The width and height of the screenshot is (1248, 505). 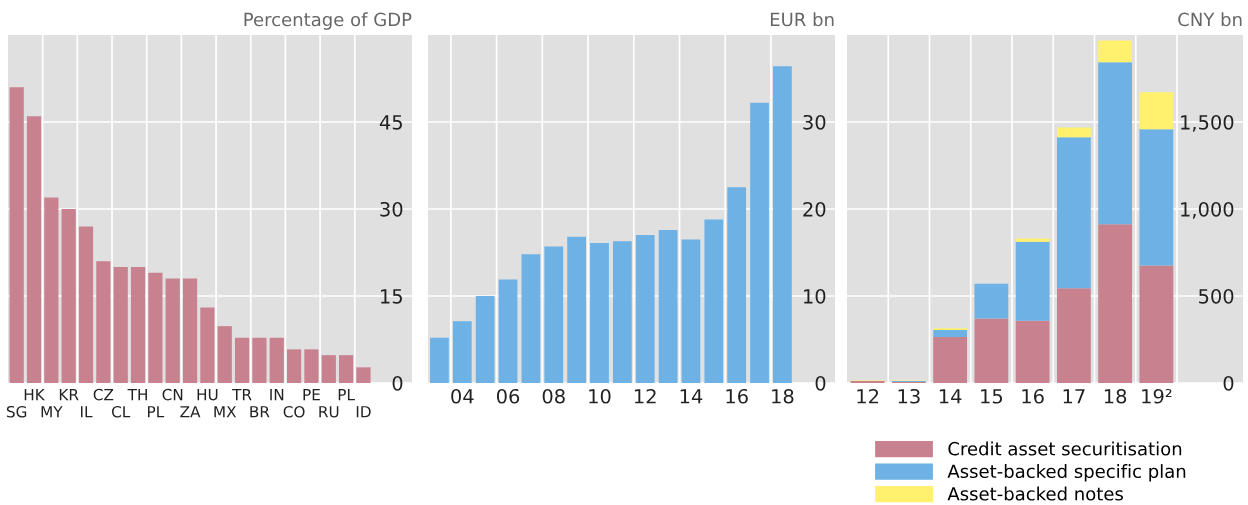 What do you see at coordinates (1066, 473) in the screenshot?
I see `legend-label: Asset-backed specific plan` at bounding box center [1066, 473].